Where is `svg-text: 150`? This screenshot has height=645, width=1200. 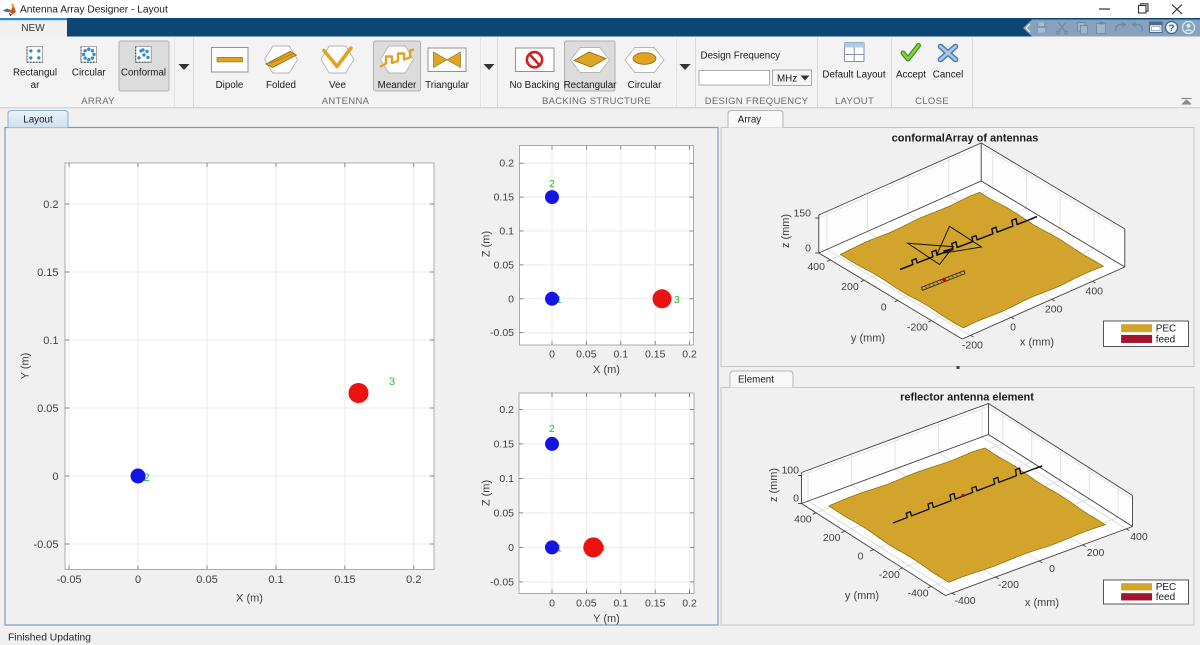
svg-text: 150 is located at coordinates (802, 214).